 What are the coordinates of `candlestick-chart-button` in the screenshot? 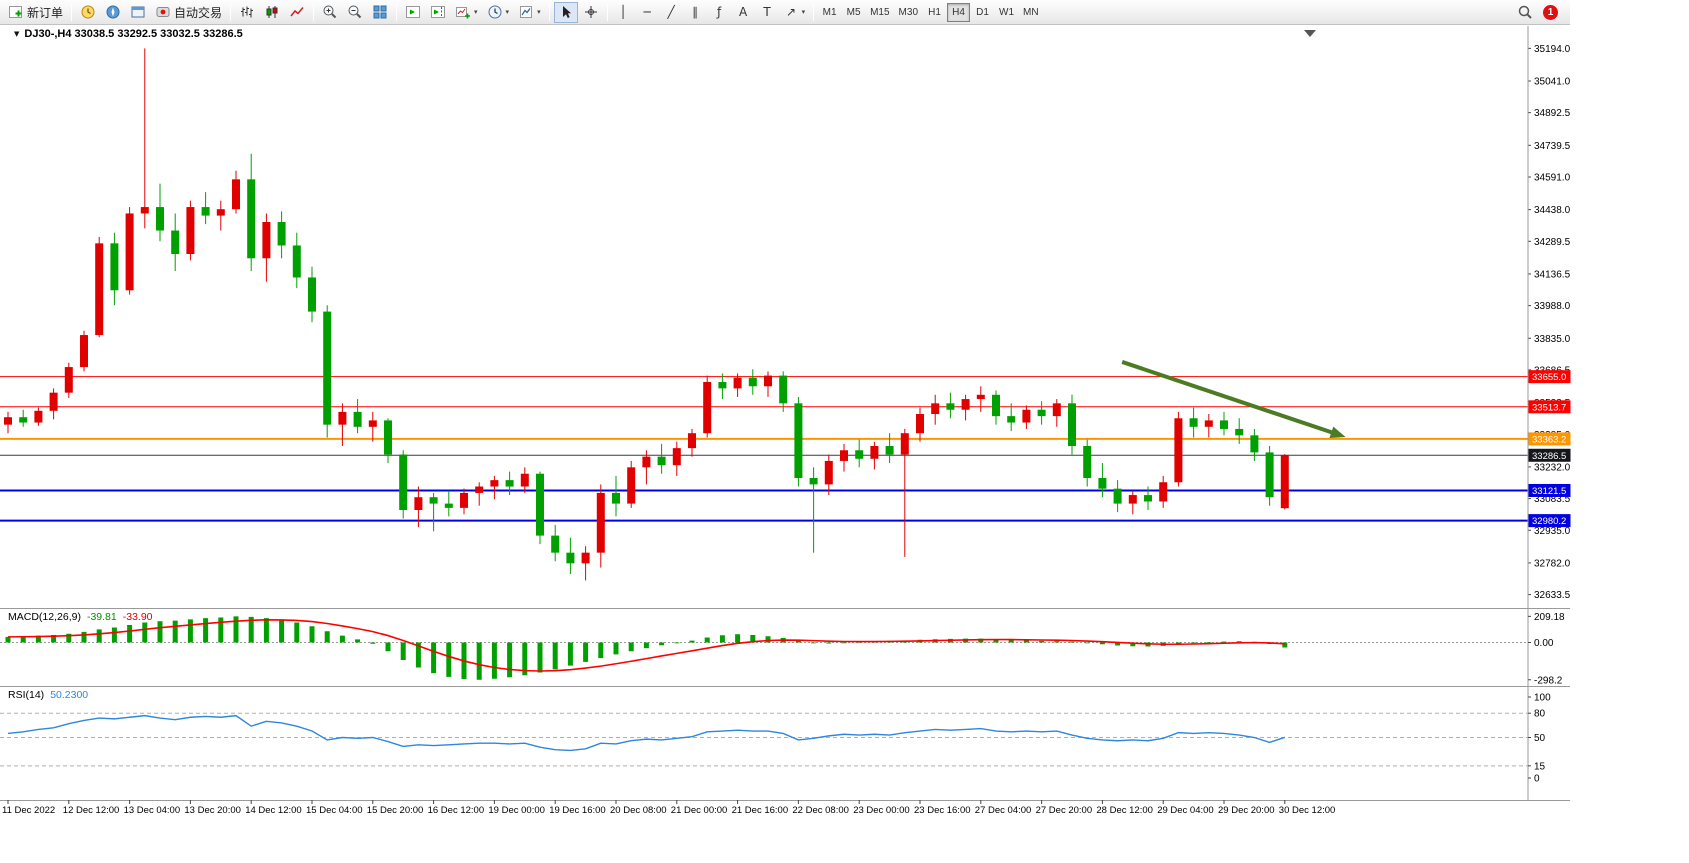 It's located at (272, 12).